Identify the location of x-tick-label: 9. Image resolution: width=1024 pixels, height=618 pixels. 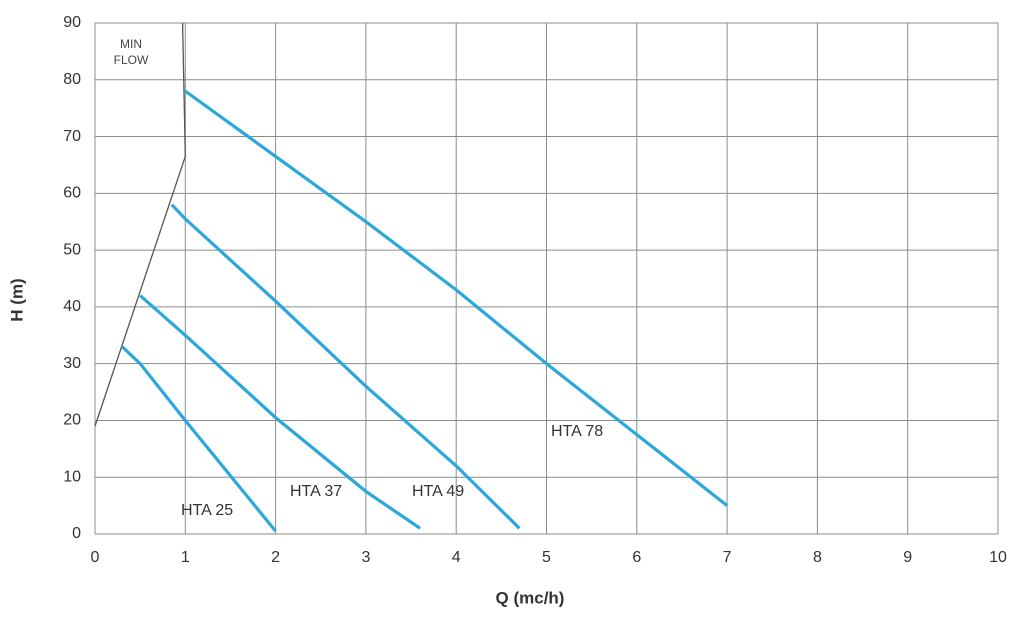
(907, 557).